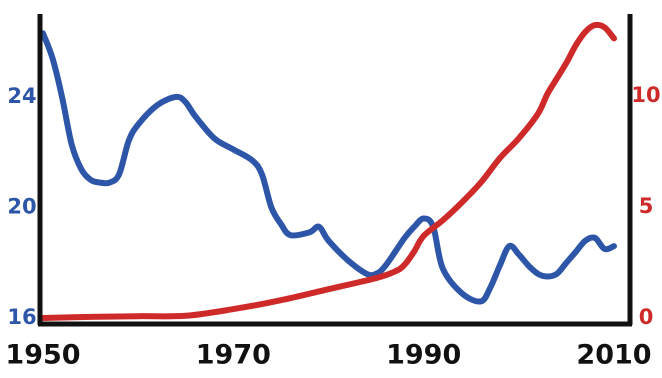  Describe the element at coordinates (645, 95) in the screenshot. I see `y-right-tick-label: 10` at that location.